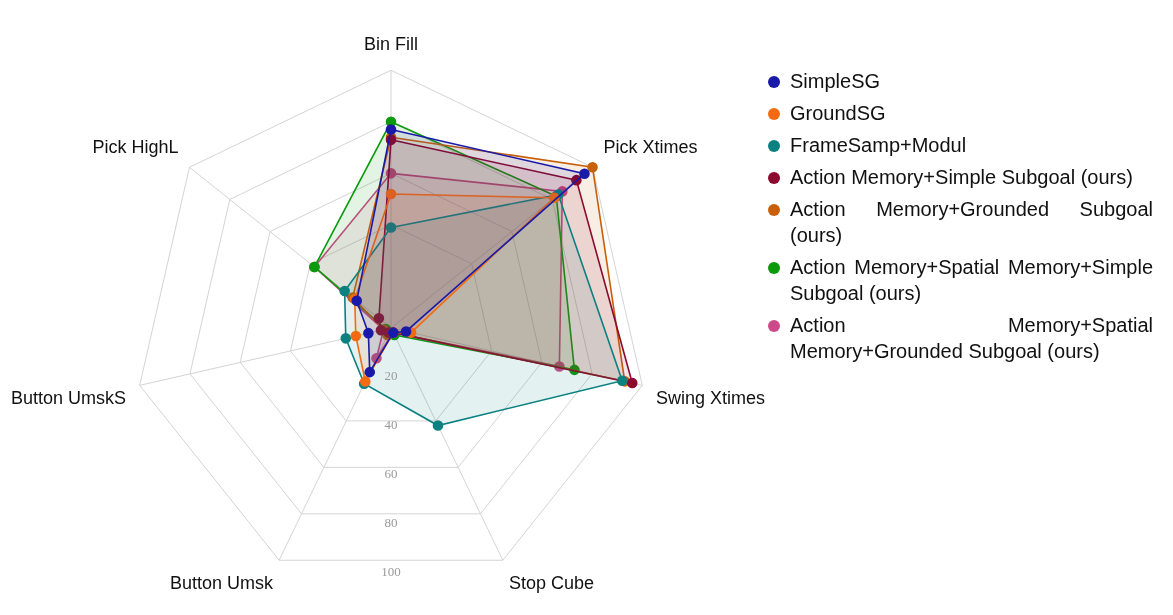  I want to click on spoke-label: Pick HighL, so click(135, 146).